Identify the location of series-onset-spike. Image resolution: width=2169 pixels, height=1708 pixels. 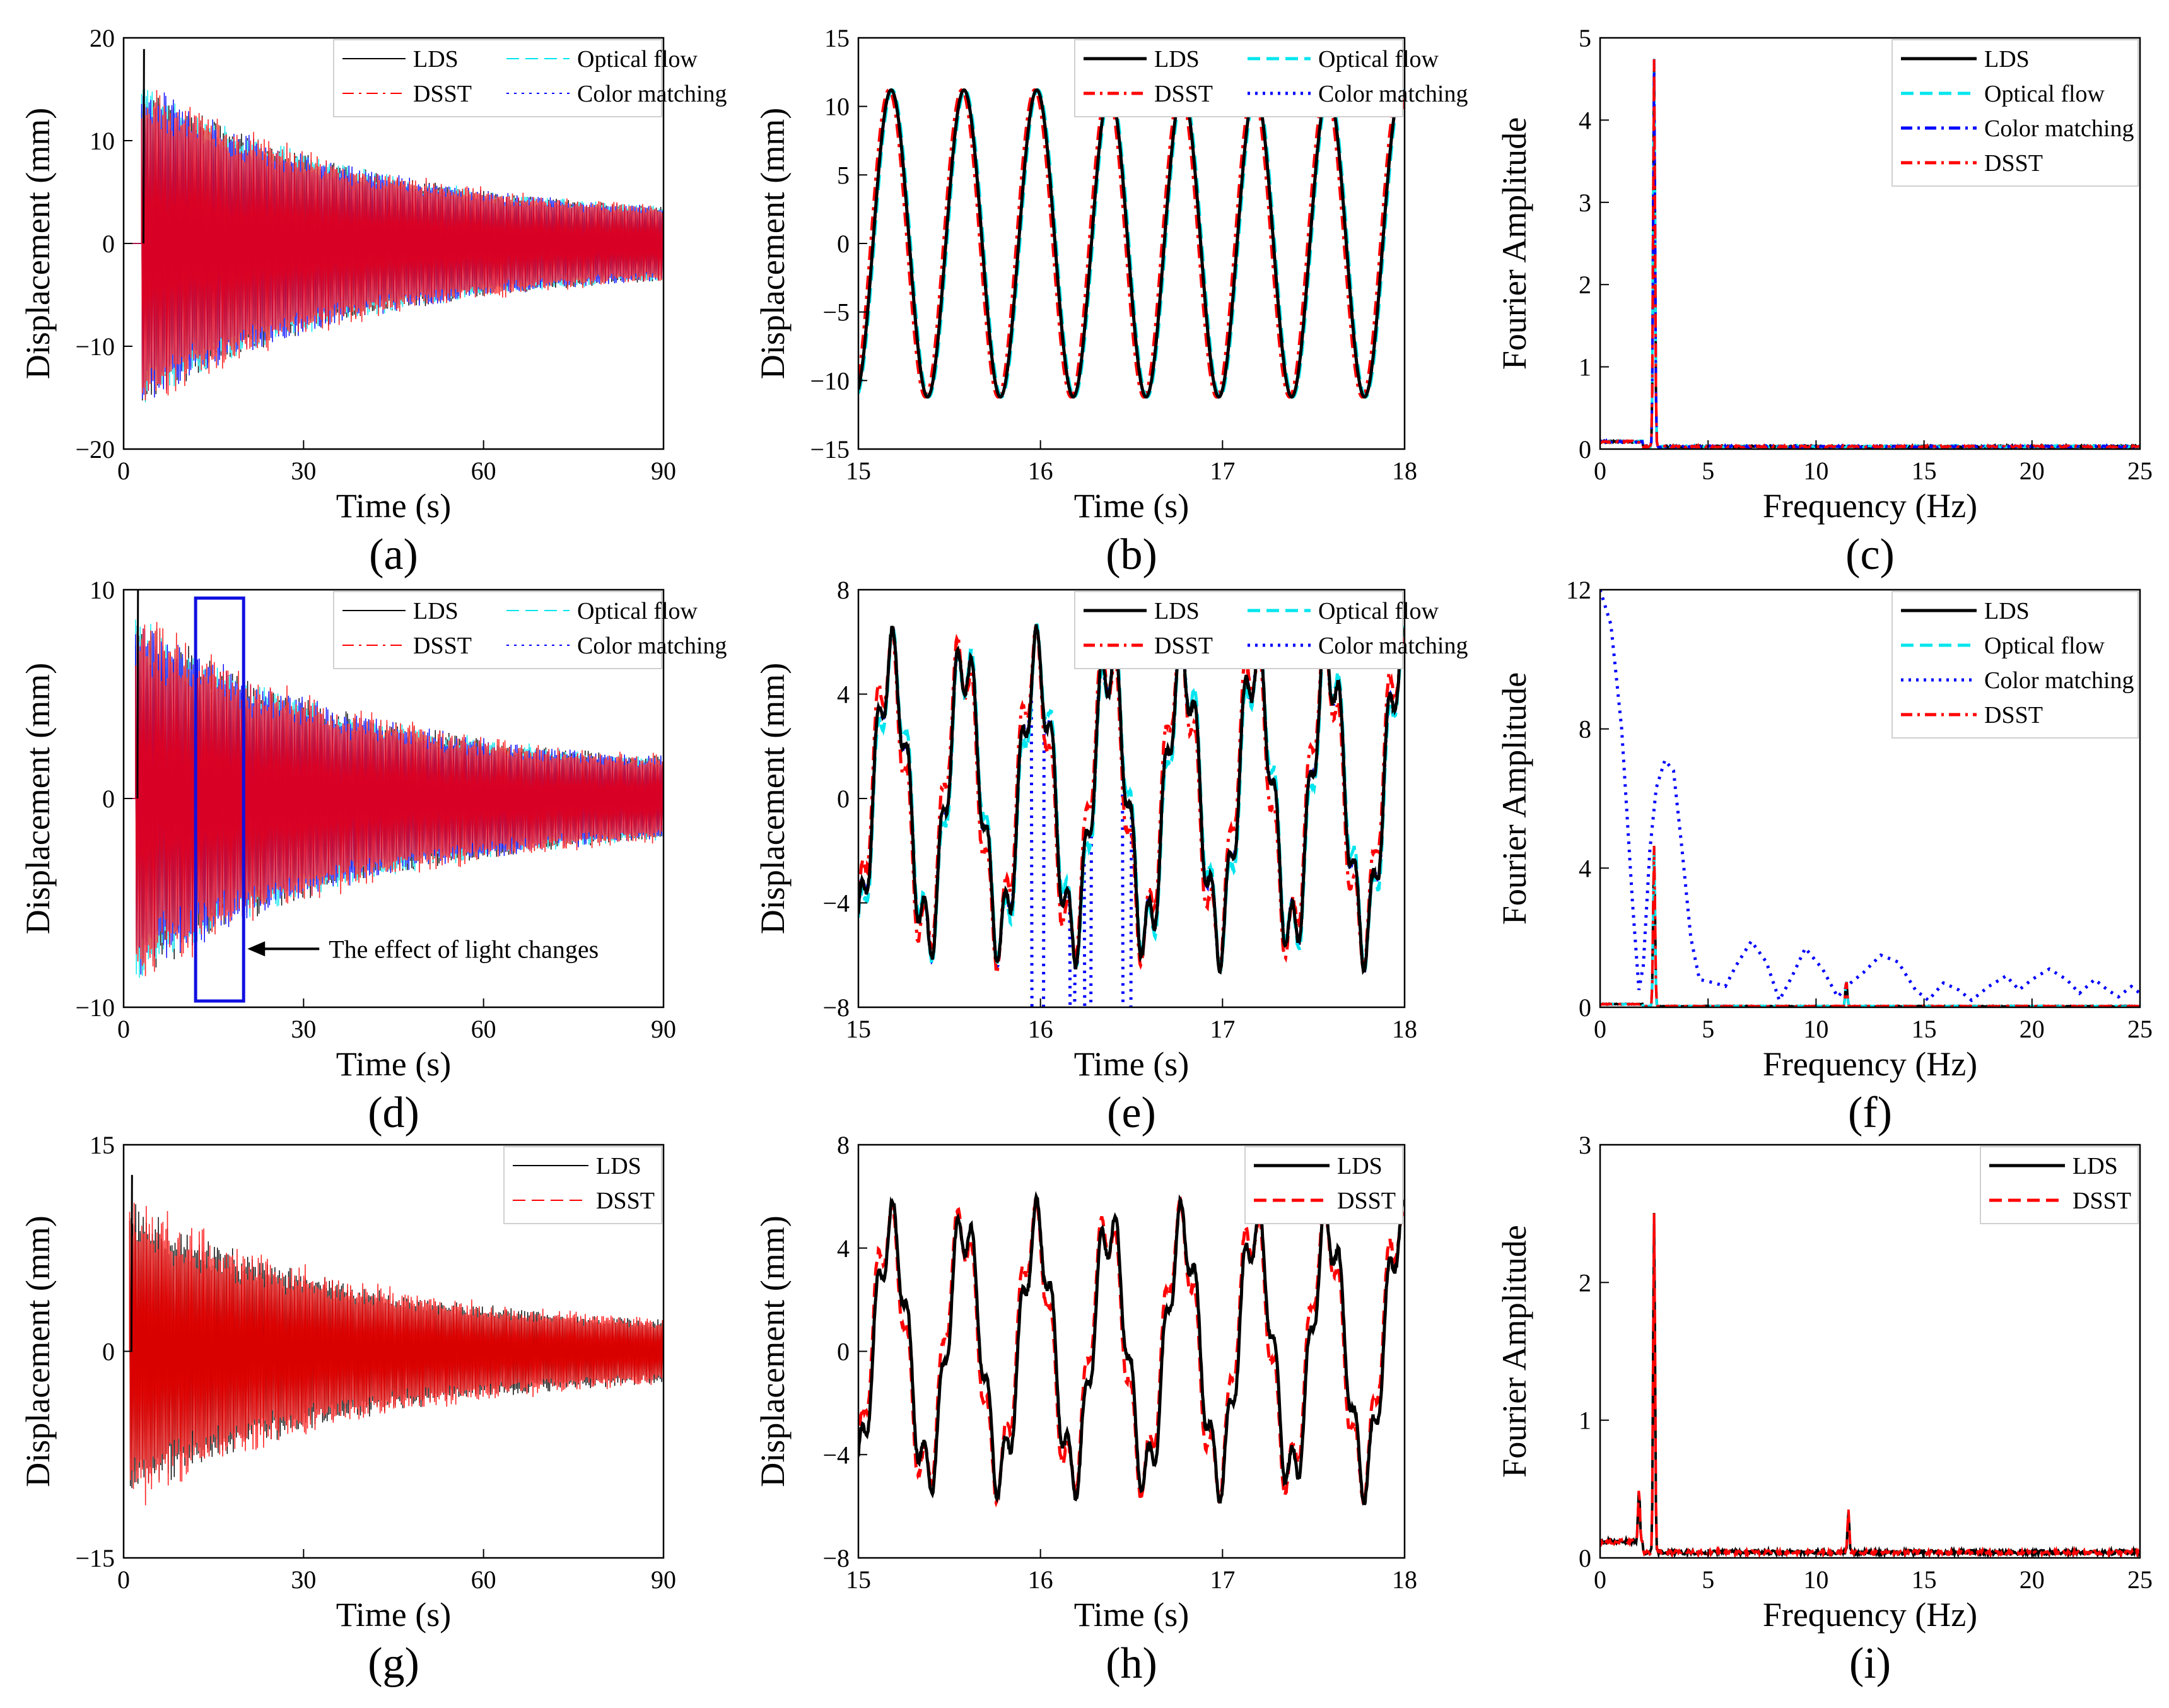
(131, 1263).